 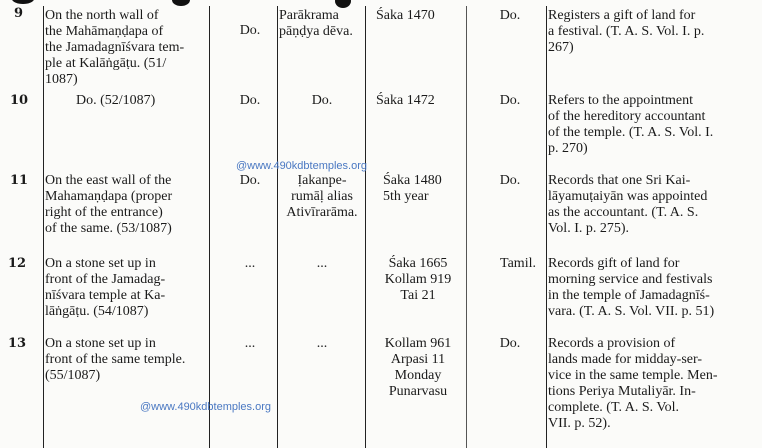 I want to click on date-cell: Kollam 961 Arpasi 11 Monday Punarvasu, so click(x=418, y=367).